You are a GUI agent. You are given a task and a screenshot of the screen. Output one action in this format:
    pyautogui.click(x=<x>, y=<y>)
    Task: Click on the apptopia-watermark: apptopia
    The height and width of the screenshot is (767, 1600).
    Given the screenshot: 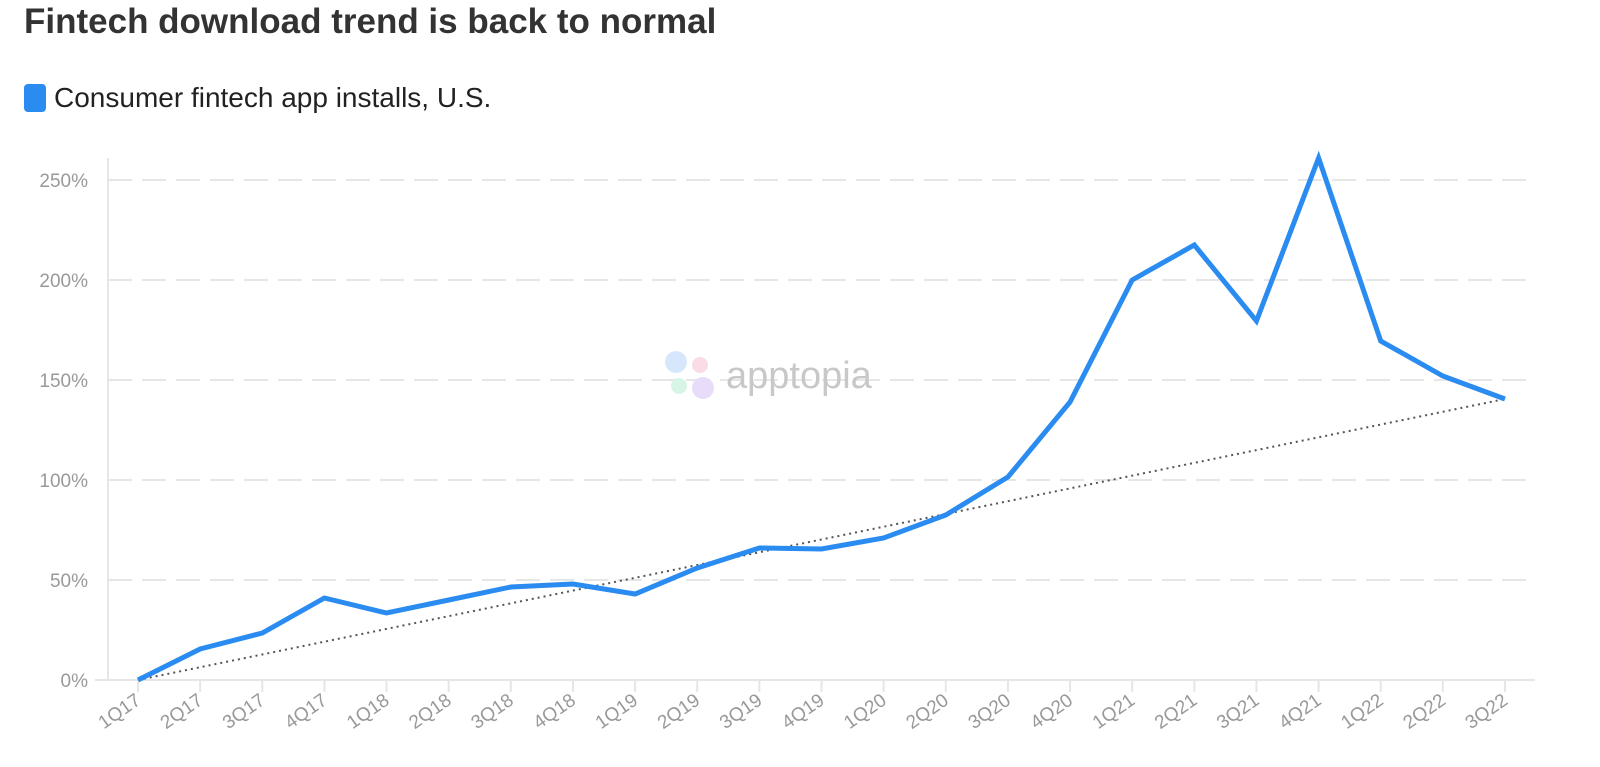 What is the action you would take?
    pyautogui.click(x=769, y=375)
    